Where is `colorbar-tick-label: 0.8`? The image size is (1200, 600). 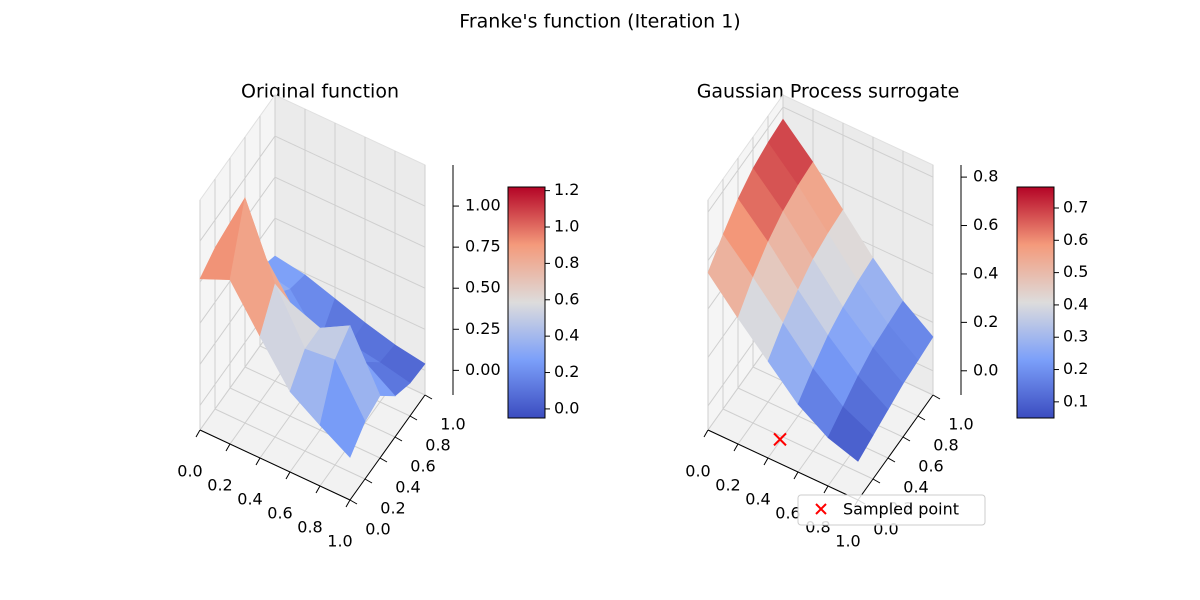
colorbar-tick-label: 0.8 is located at coordinates (566, 262).